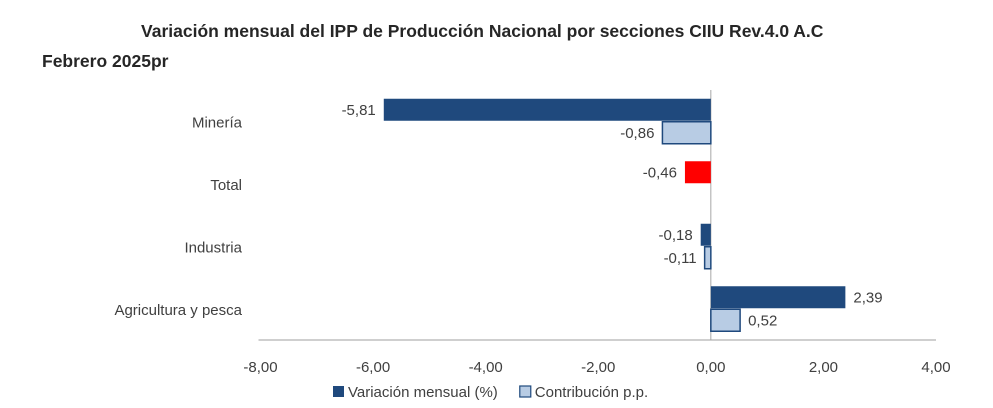 This screenshot has width=993, height=408. I want to click on x-tick-label: -4,00, so click(486, 367).